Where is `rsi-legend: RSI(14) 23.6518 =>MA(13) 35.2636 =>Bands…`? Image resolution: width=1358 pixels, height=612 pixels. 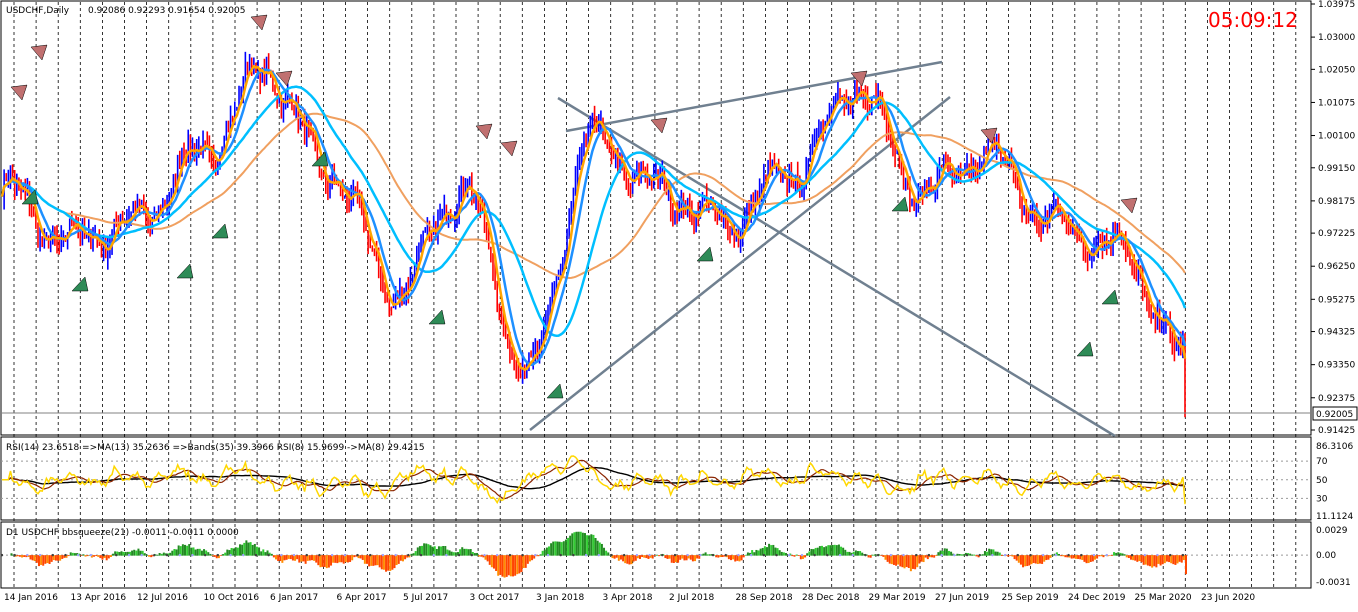 rsi-legend: RSI(14) 23.6518 =>MA(13) 35.2636 =>Bands… is located at coordinates (215, 448).